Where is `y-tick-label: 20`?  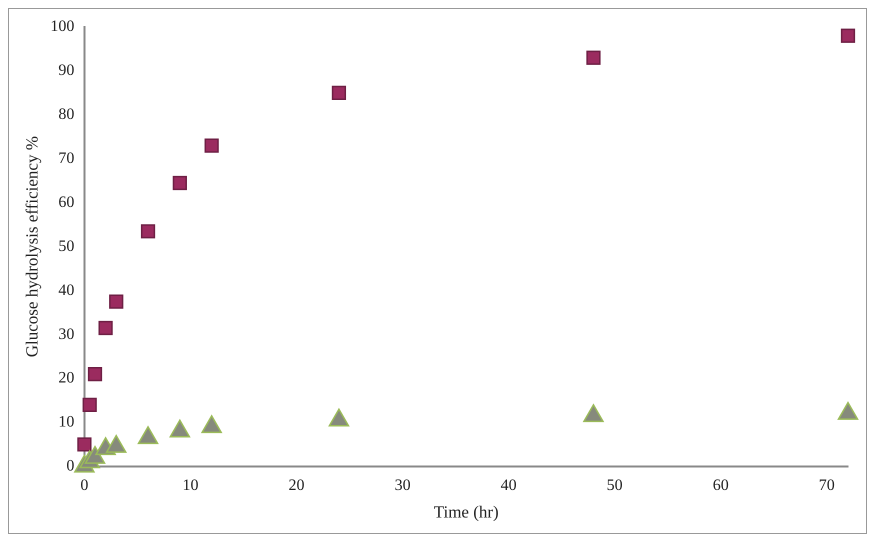
y-tick-label: 20 is located at coordinates (66, 378).